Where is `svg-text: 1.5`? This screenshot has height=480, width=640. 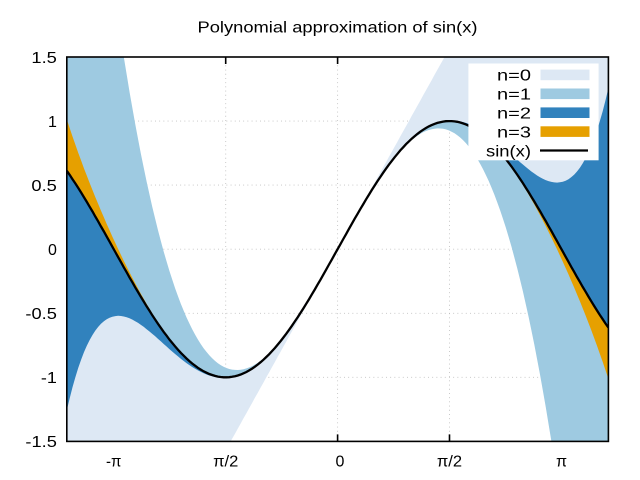 svg-text: 1.5 is located at coordinates (44, 58).